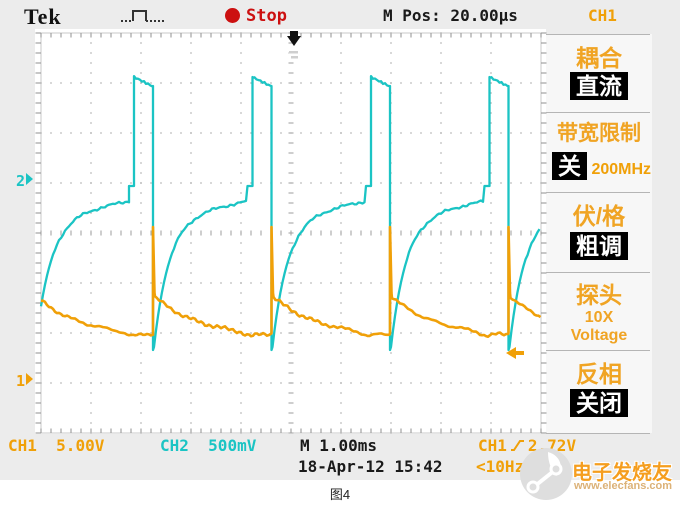 The height and width of the screenshot is (505, 680). I want to click on coupling-dc-option: 直流, so click(599, 86).